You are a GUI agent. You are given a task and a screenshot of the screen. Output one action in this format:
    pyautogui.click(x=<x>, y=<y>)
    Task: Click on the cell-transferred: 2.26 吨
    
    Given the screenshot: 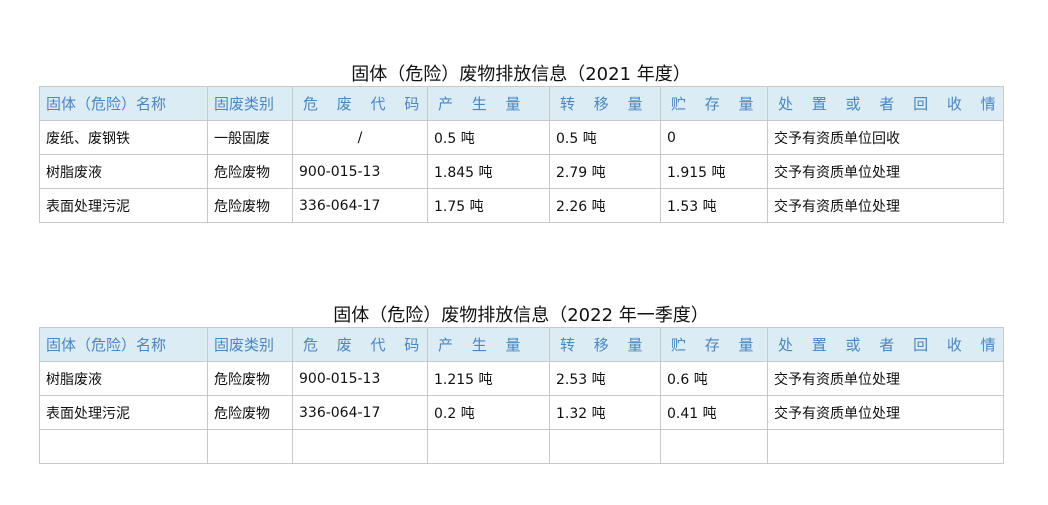 What is the action you would take?
    pyautogui.click(x=605, y=205)
    